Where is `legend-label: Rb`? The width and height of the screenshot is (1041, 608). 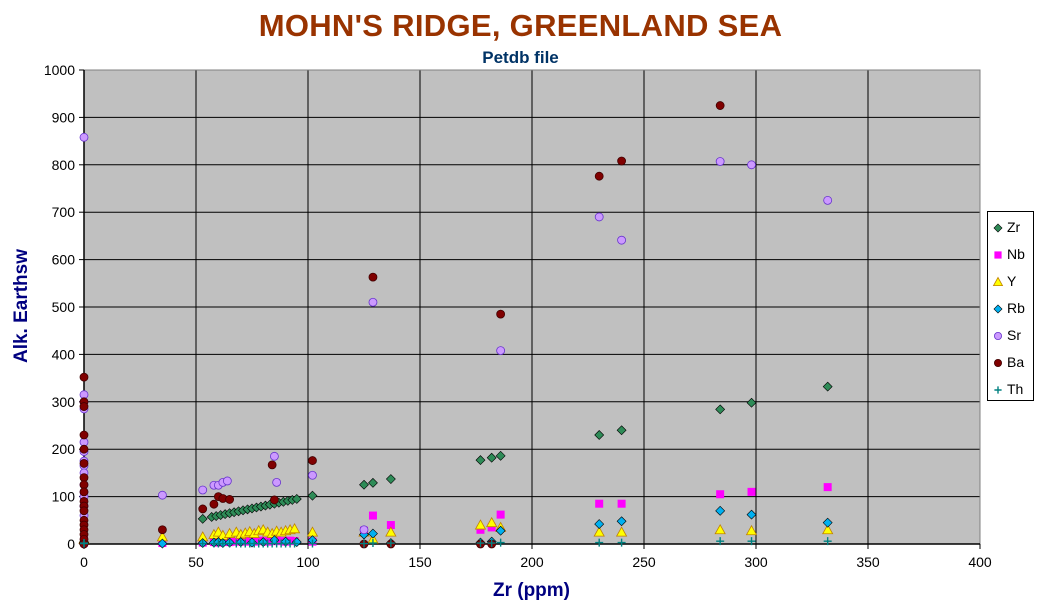
legend-label: Rb is located at coordinates (1016, 308).